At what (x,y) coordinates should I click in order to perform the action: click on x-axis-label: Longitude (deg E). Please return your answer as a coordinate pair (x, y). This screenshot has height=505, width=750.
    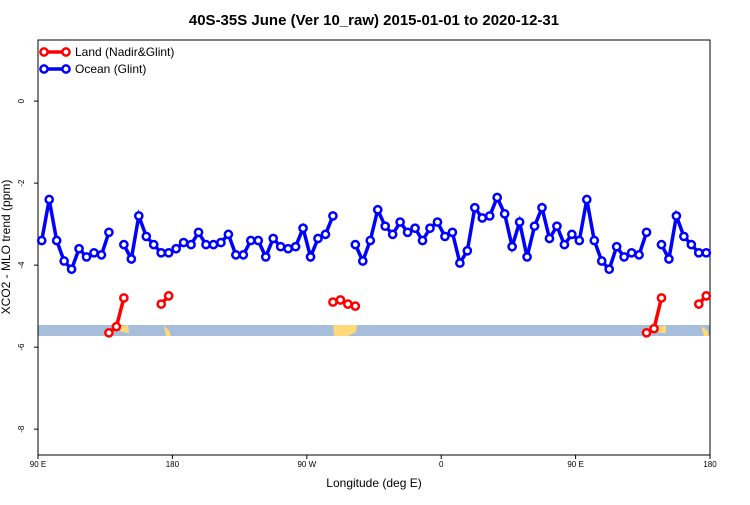
    Looking at the image, I should click on (373, 483).